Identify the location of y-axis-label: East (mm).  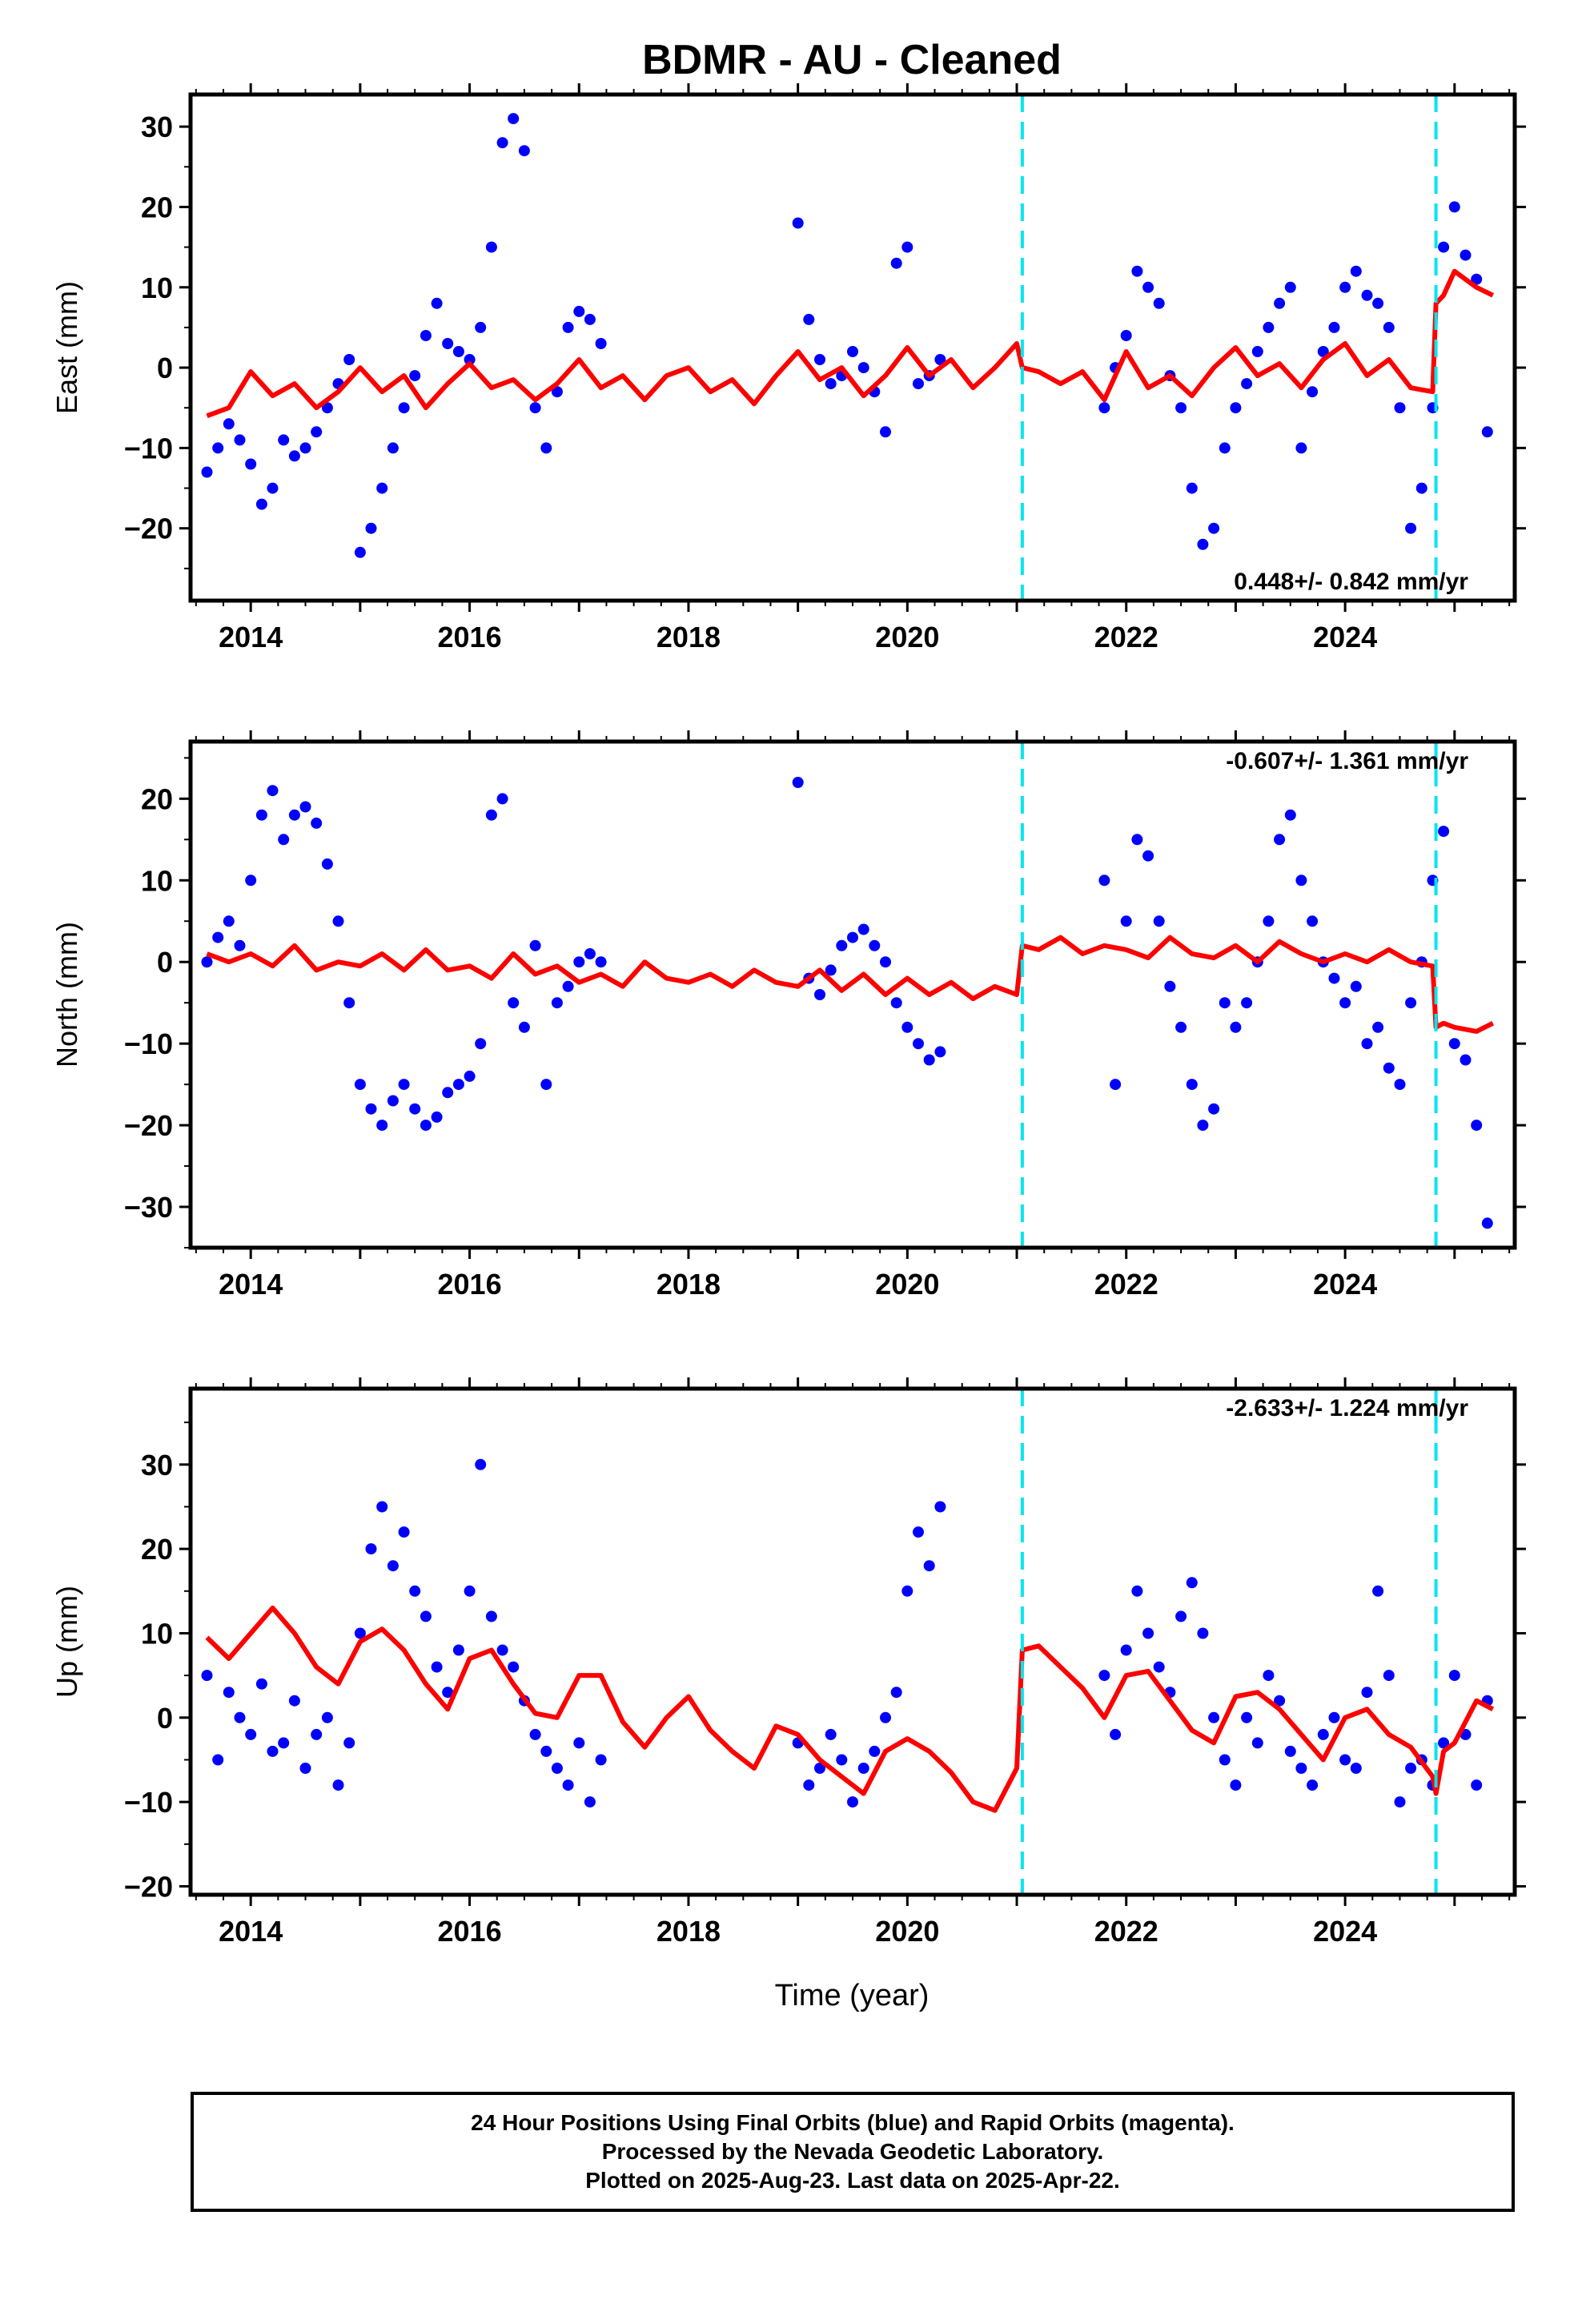
(66, 347).